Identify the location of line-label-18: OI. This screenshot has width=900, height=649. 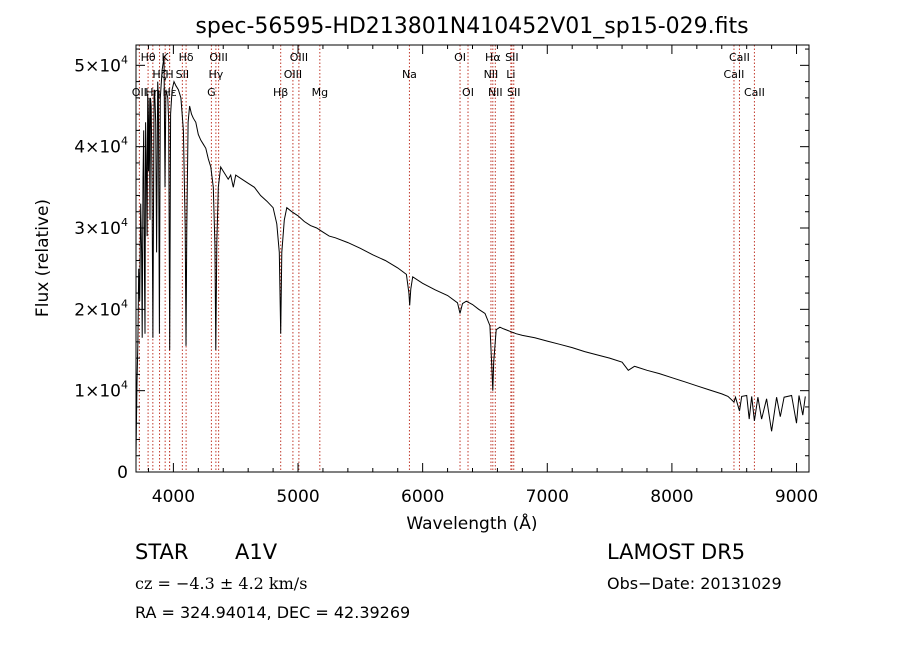
(468, 92).